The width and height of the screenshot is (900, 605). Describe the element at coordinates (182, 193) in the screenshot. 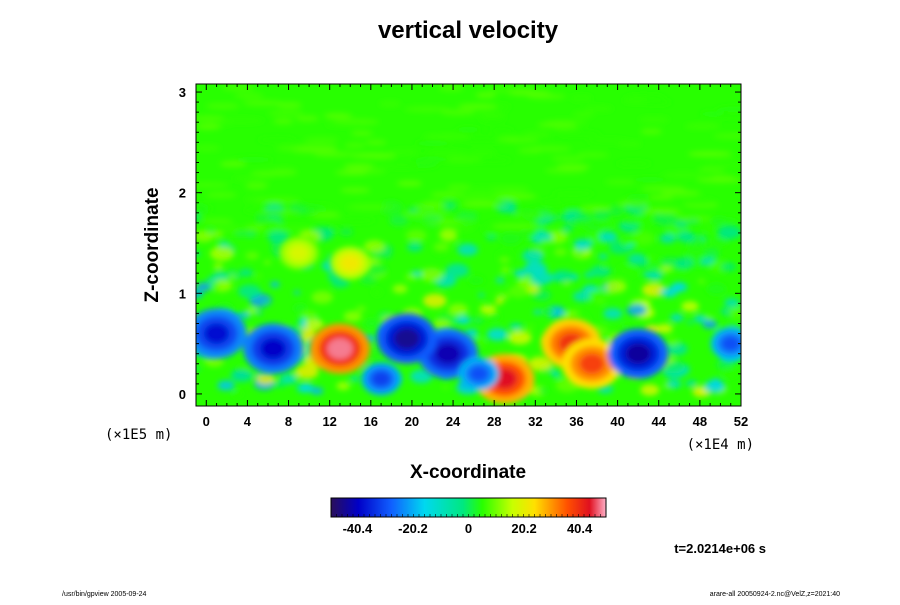

I see `z-tick-label: 2` at that location.